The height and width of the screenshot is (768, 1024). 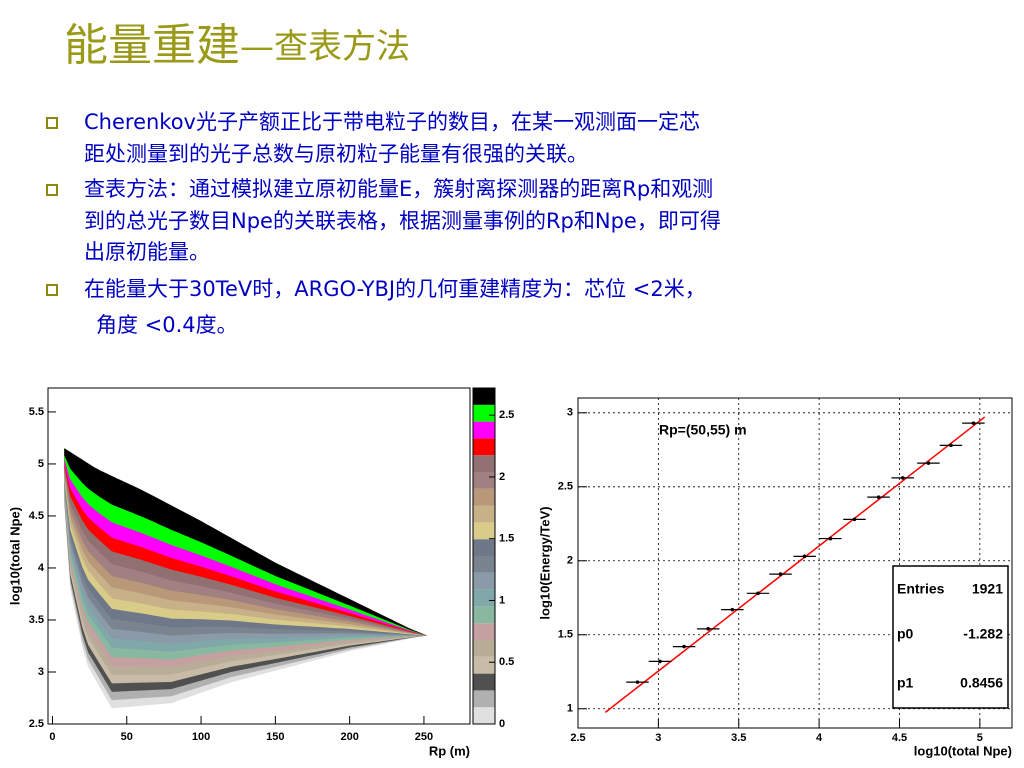 I want to click on y-axis-title: log10(Energy/TeV), so click(x=544, y=562).